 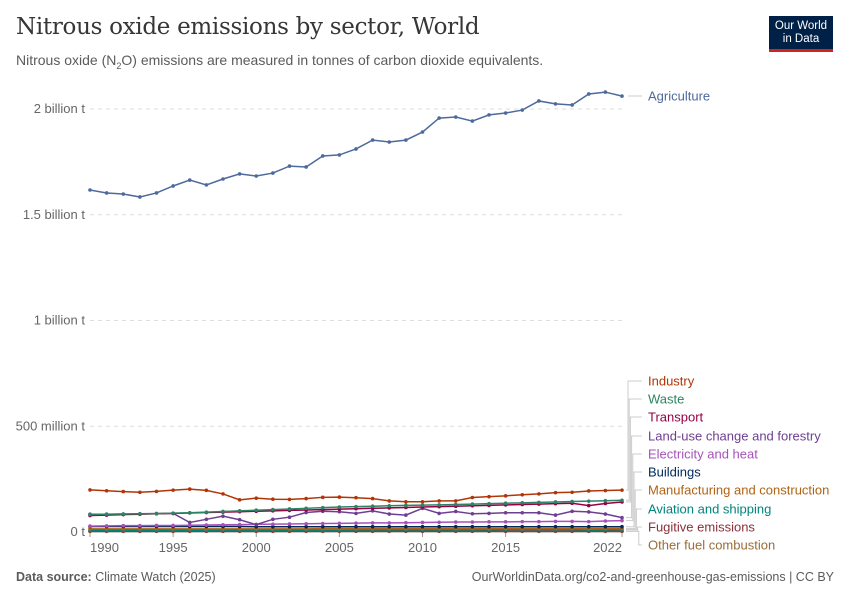 I want to click on series-label: Electricity and heat, so click(x=703, y=454).